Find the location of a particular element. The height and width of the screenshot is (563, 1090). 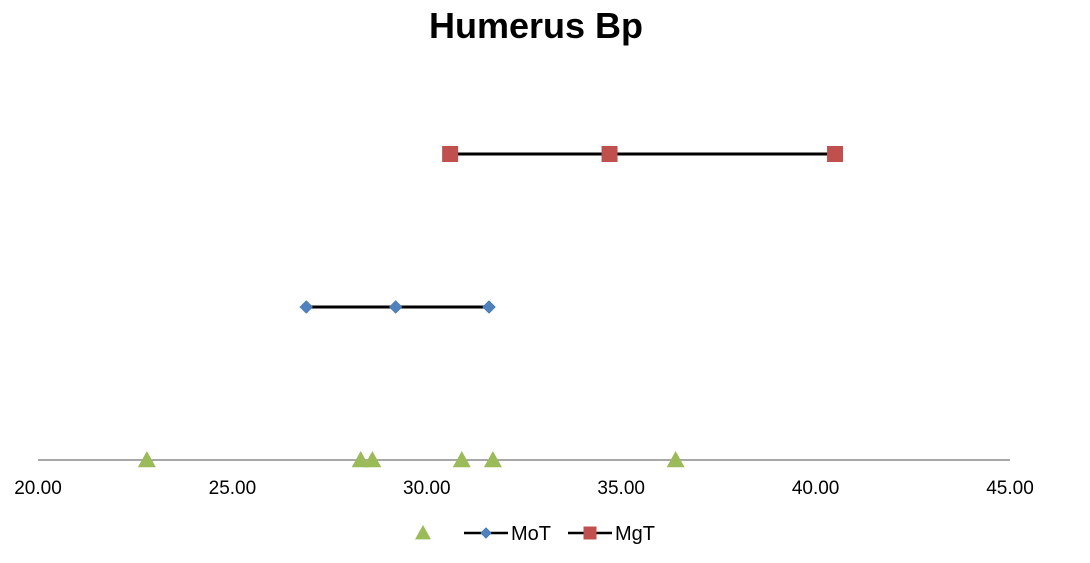

x-tick-label: 35.00 is located at coordinates (621, 488).